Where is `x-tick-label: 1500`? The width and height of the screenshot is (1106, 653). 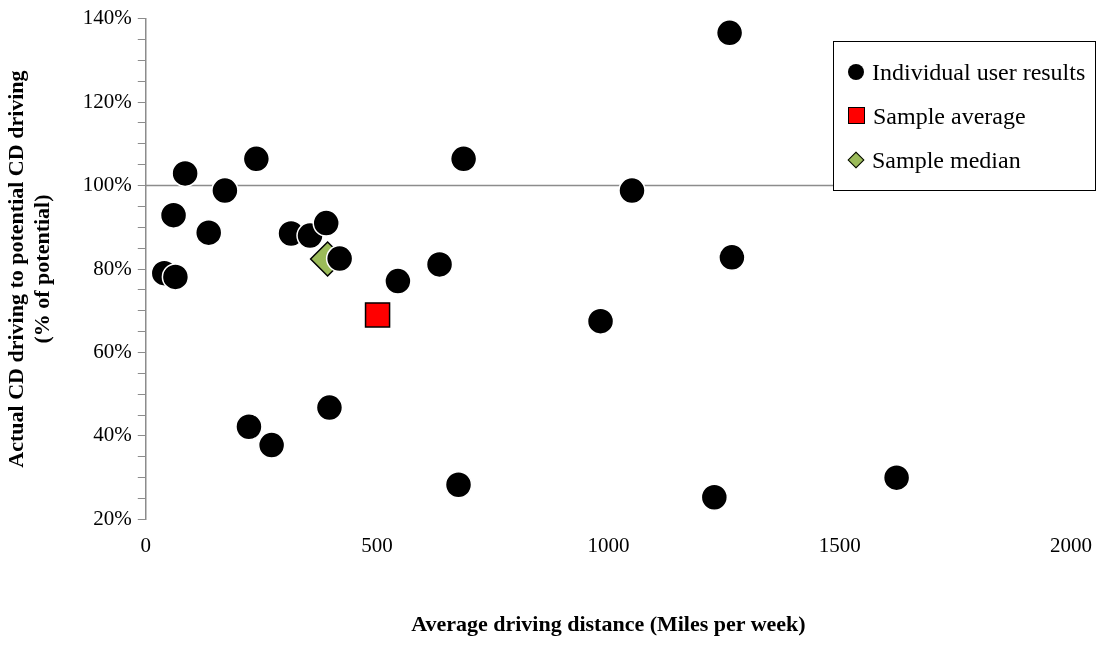 x-tick-label: 1500 is located at coordinates (839, 544).